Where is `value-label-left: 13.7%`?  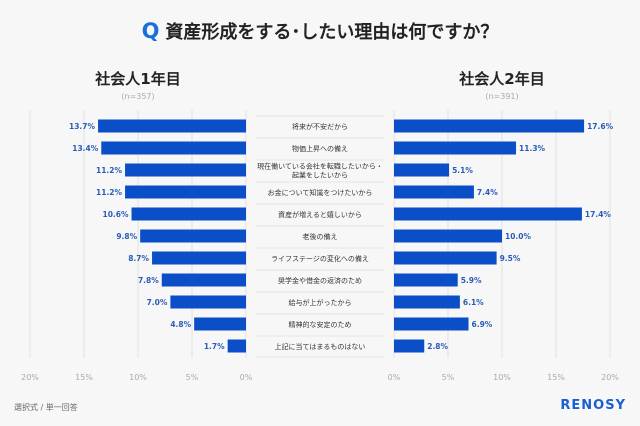
value-label-left: 13.7% is located at coordinates (82, 126).